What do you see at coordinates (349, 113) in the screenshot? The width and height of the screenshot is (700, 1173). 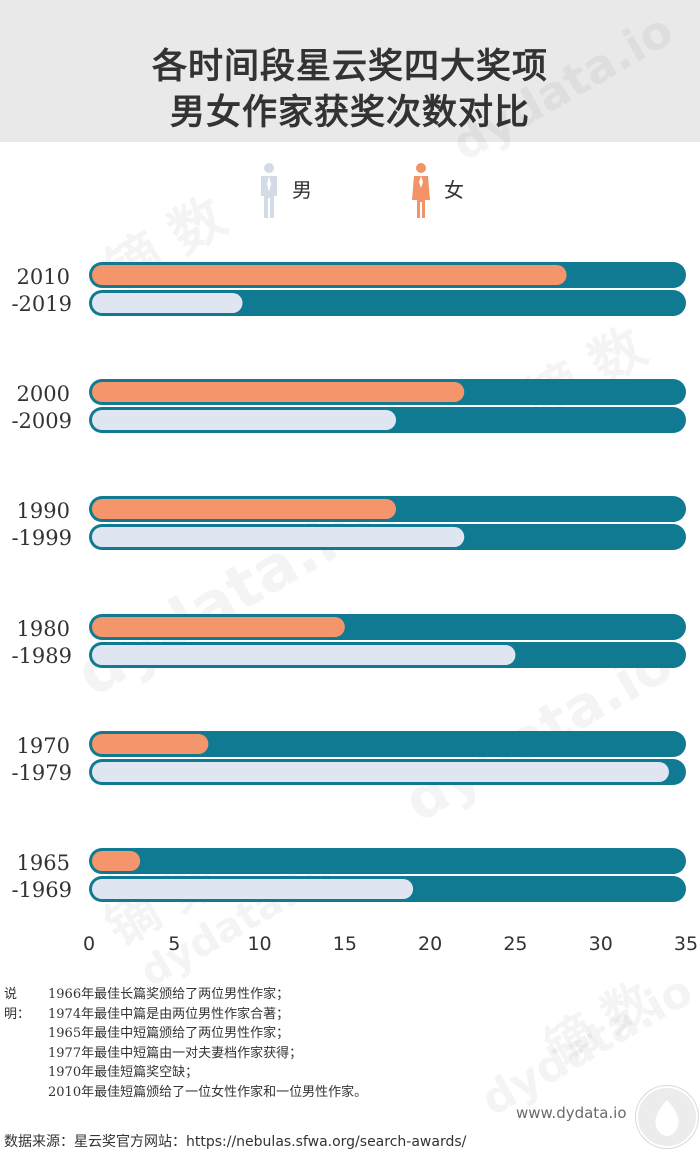 I see `chart-title-line-2: 男女作家获奖次数对比` at bounding box center [349, 113].